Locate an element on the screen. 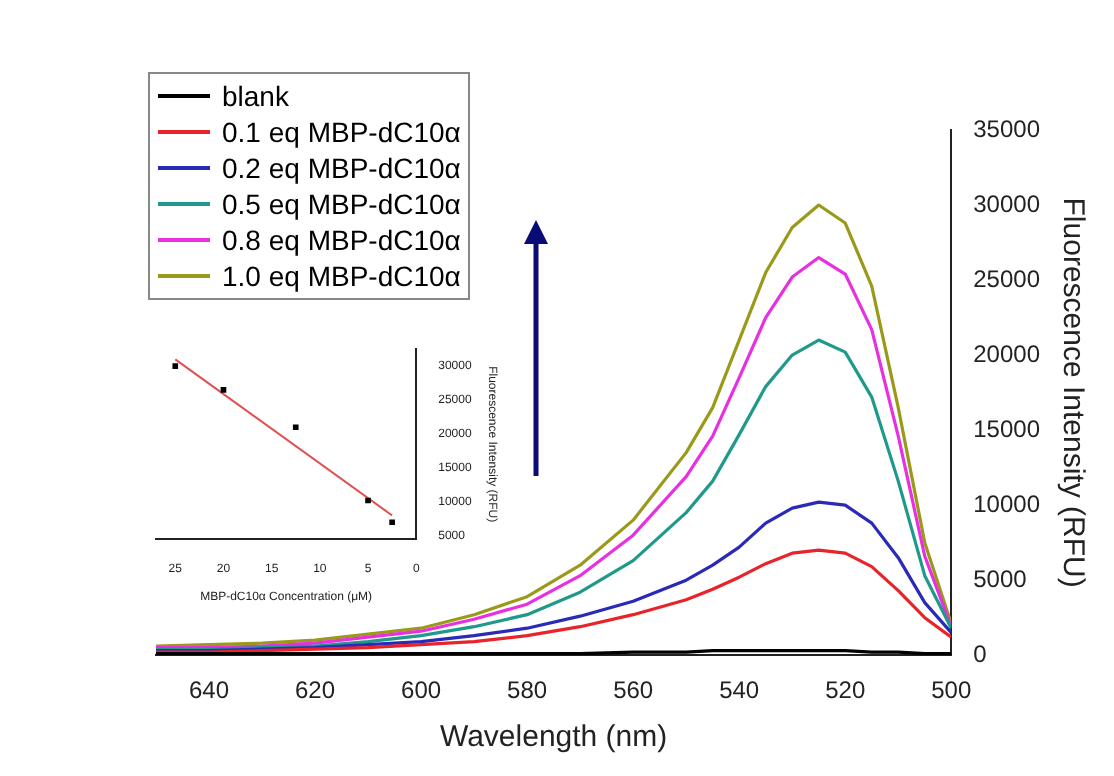  y-tick-label: 5000 is located at coordinates (1000, 578).